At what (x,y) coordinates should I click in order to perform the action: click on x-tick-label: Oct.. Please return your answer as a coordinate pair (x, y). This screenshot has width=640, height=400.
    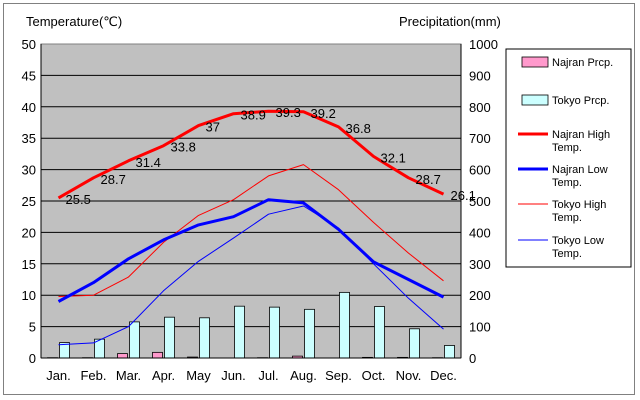
    Looking at the image, I should click on (374, 375).